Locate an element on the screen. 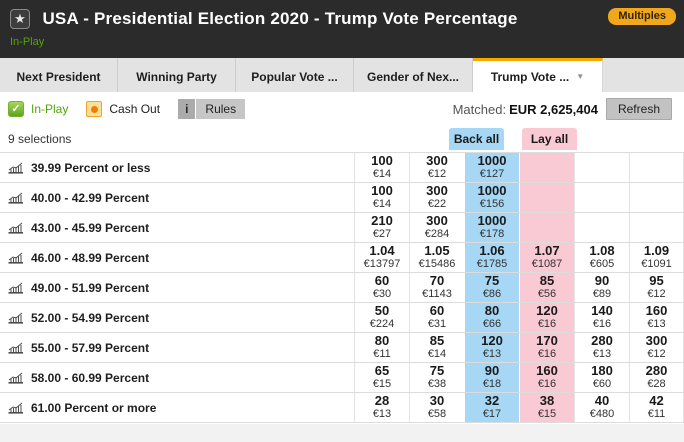 The height and width of the screenshot is (442, 684). tab-winning-party: Winning Party is located at coordinates (177, 75).